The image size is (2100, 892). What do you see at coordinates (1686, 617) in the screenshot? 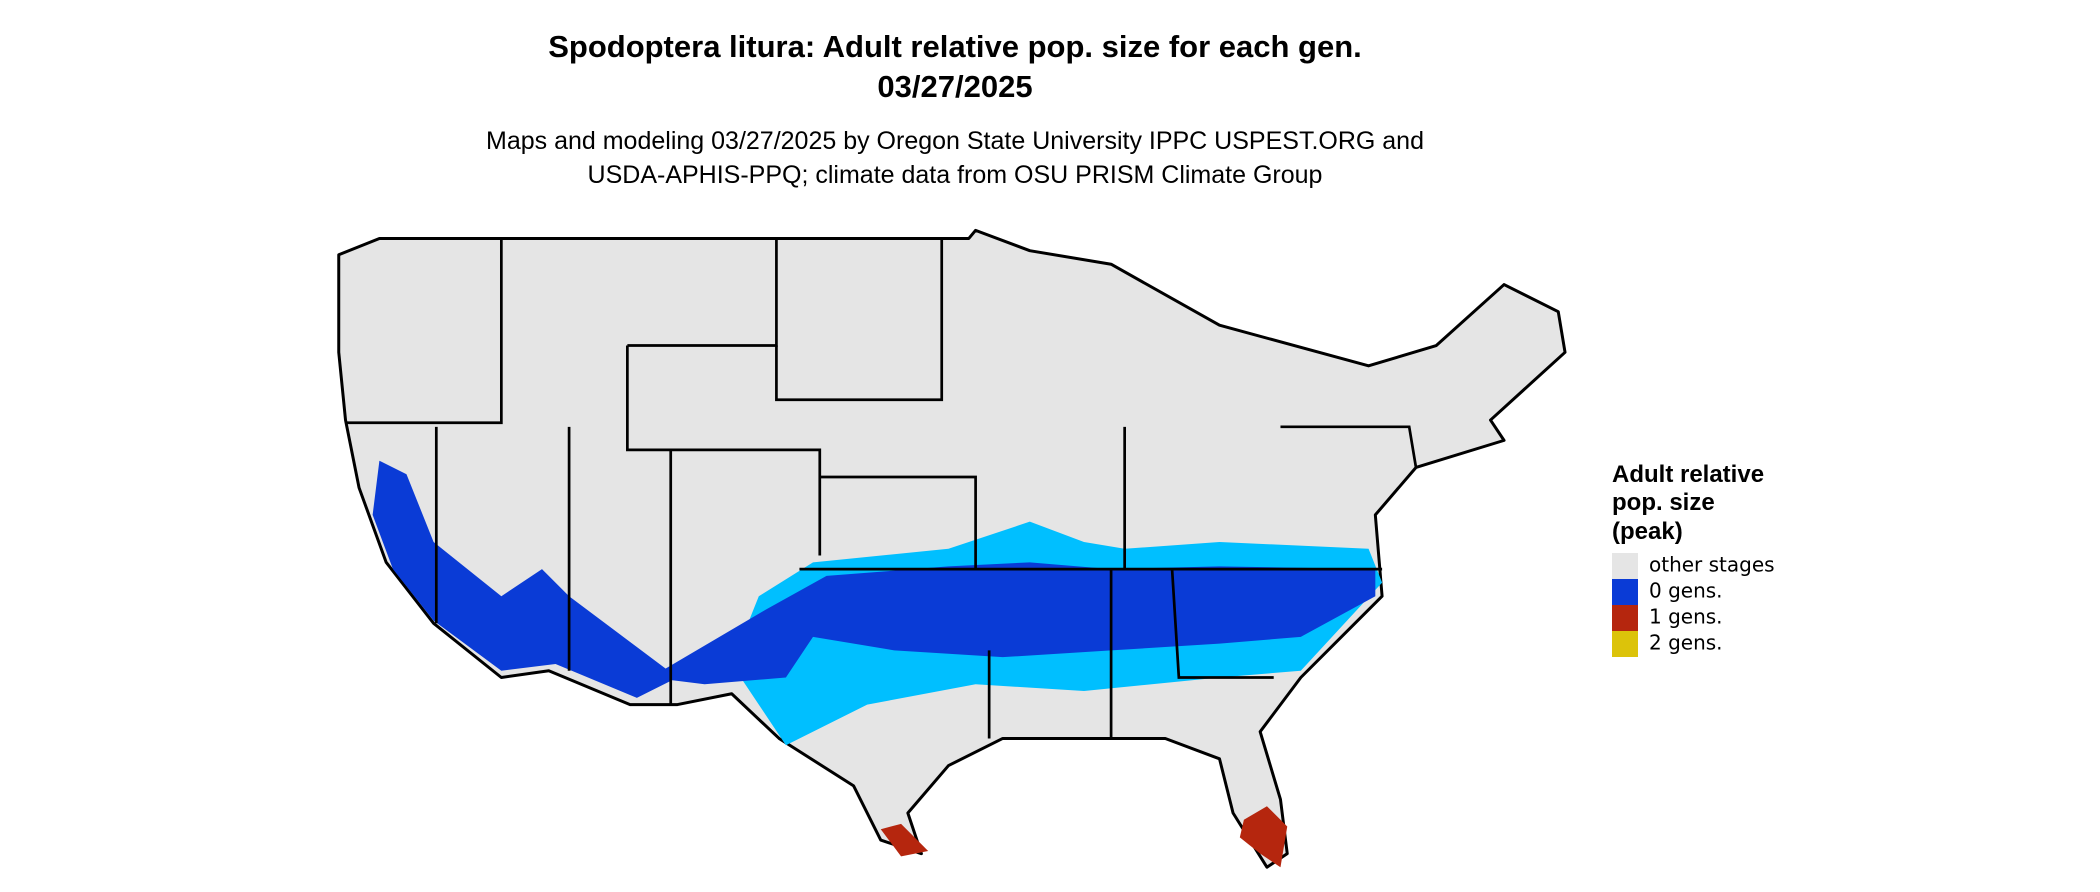
I see `legend-label: 1 gens.` at bounding box center [1686, 617].